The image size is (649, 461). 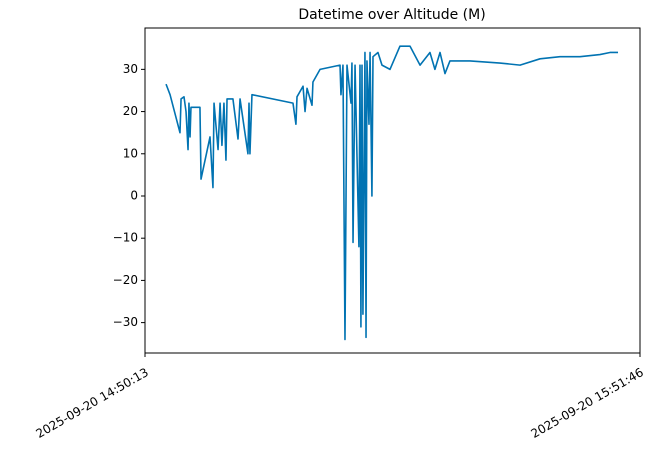 What do you see at coordinates (130, 69) in the screenshot?
I see `y-tick-label: 30` at bounding box center [130, 69].